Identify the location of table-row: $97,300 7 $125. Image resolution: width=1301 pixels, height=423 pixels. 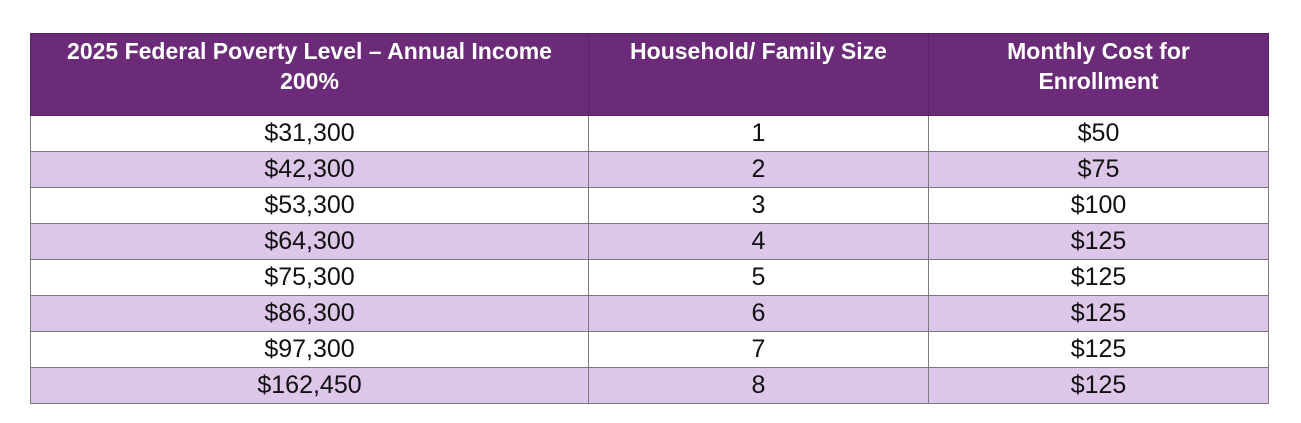
(649, 349).